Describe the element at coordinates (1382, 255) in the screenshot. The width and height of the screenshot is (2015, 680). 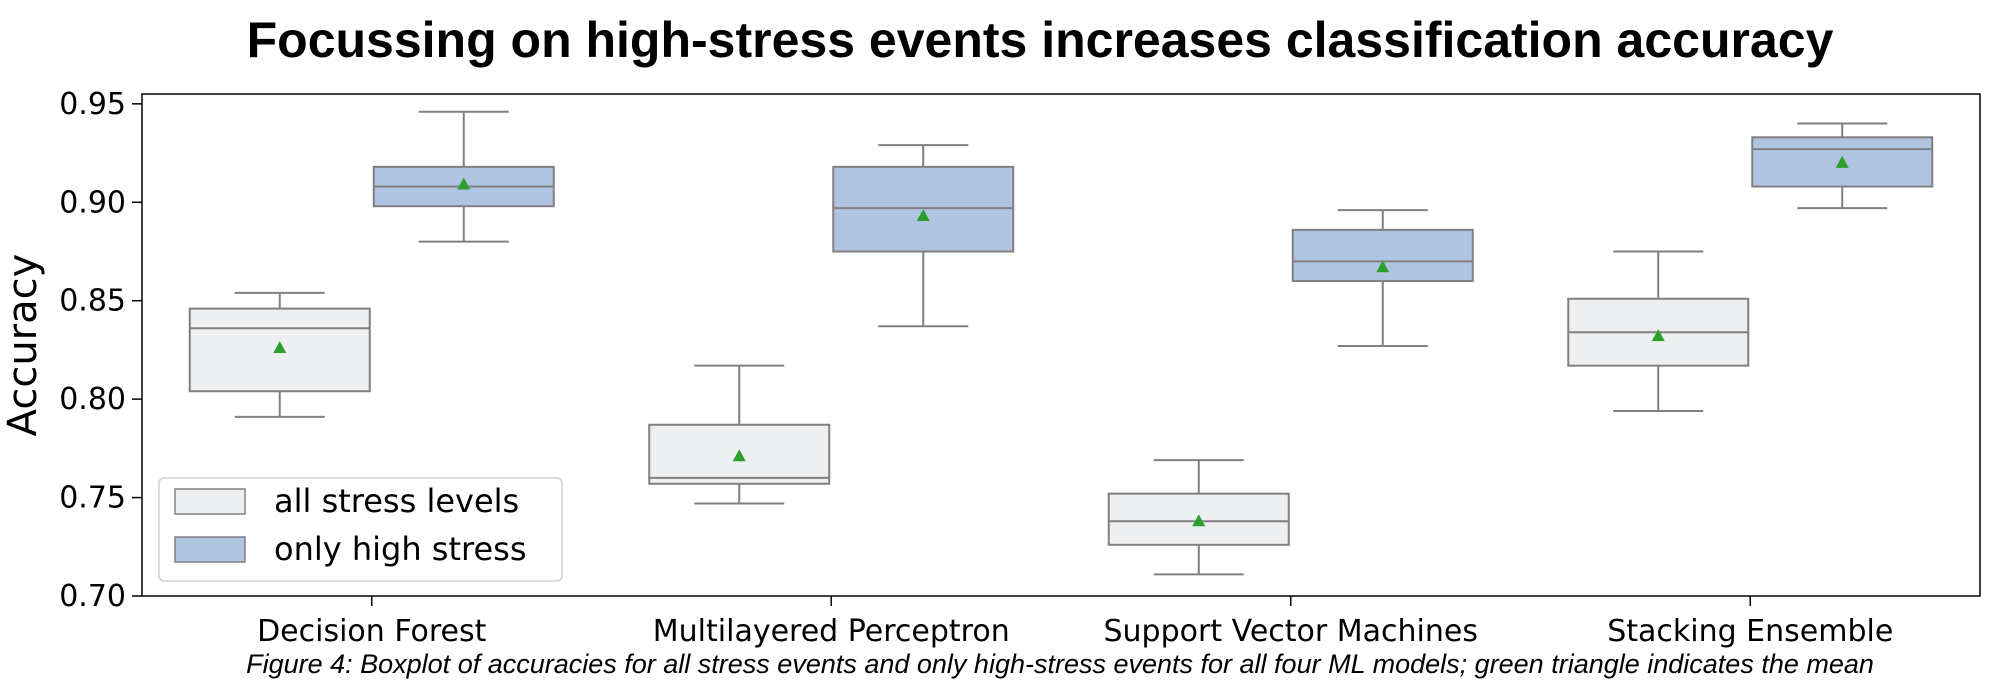
I see `box-iqr` at that location.